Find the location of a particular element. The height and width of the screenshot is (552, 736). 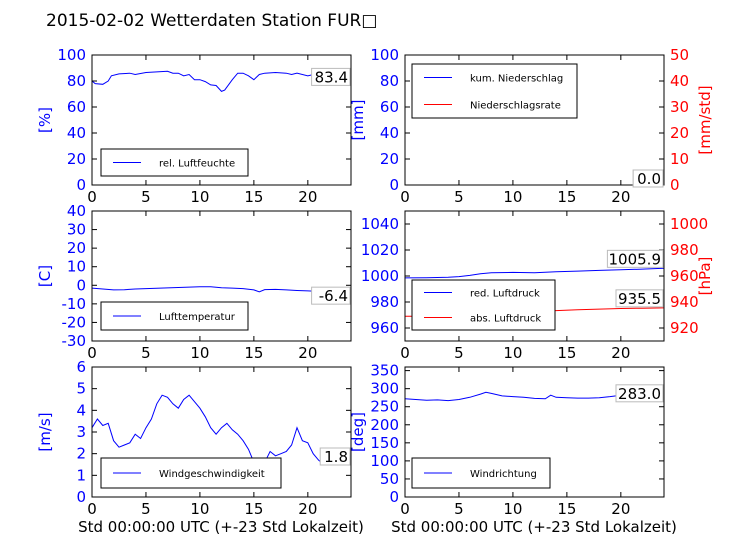

y2-tick-label: 30 is located at coordinates (679, 107).